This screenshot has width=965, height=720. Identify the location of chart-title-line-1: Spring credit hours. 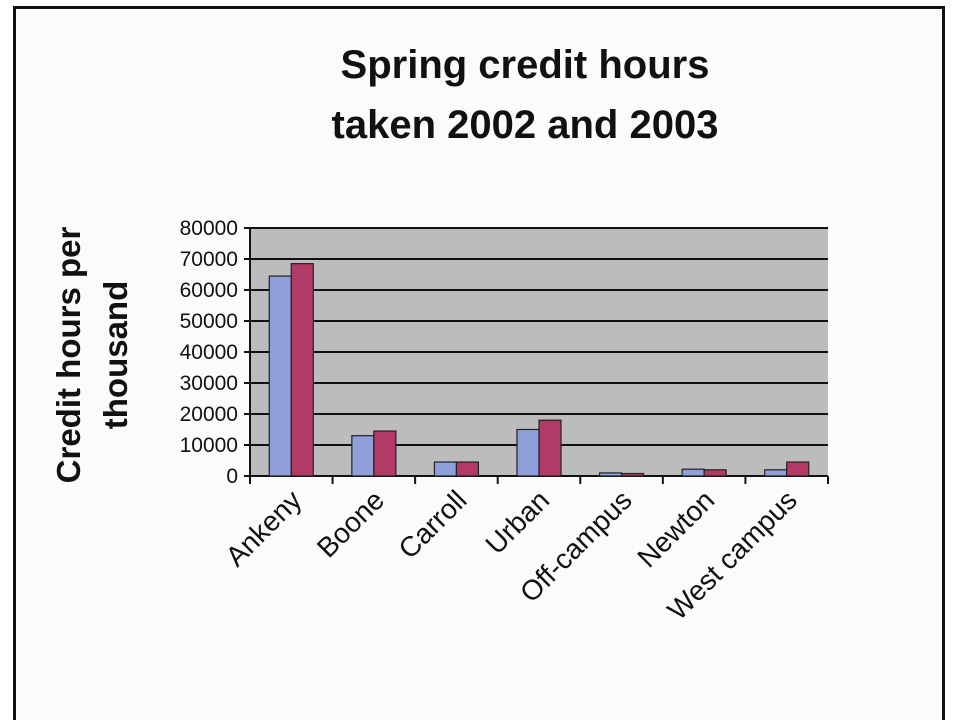
(525, 65).